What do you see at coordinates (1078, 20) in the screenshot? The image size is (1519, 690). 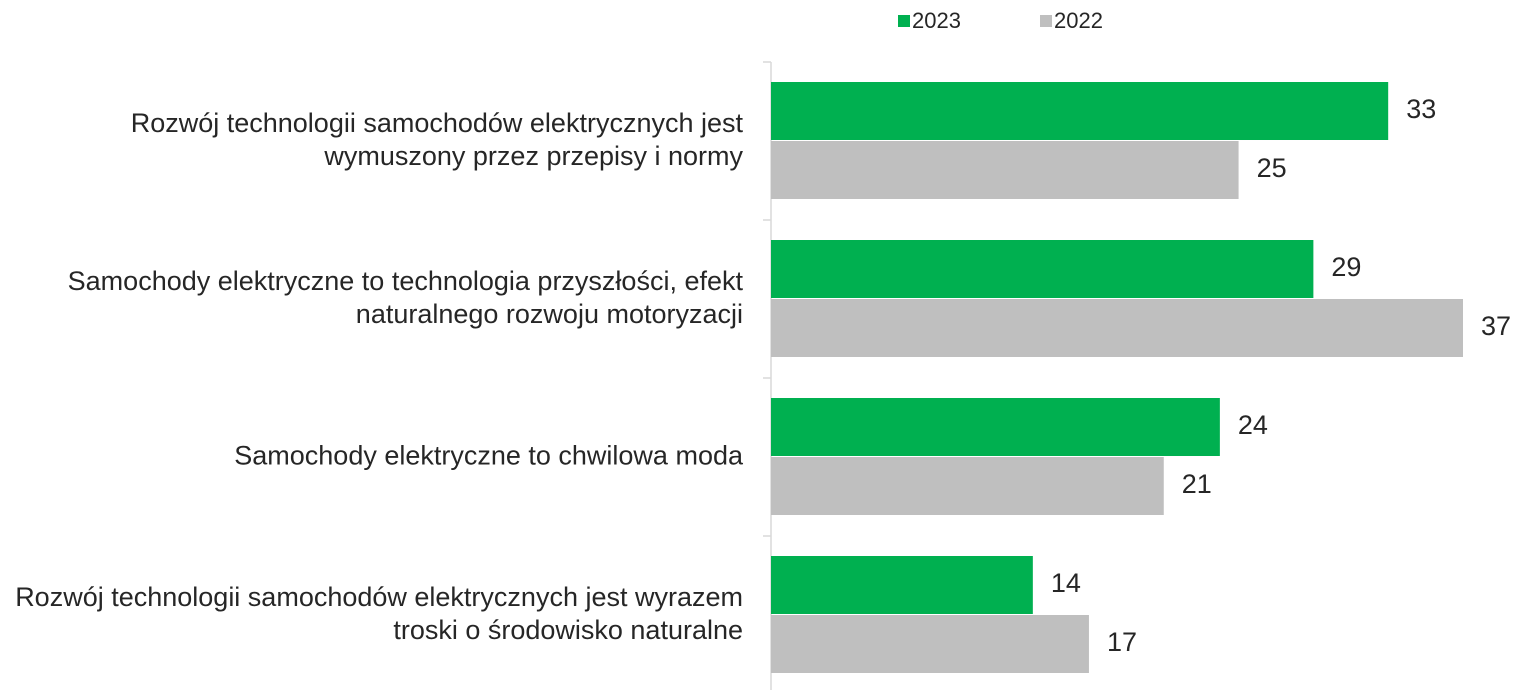 I see `legend-label: 2022` at bounding box center [1078, 20].